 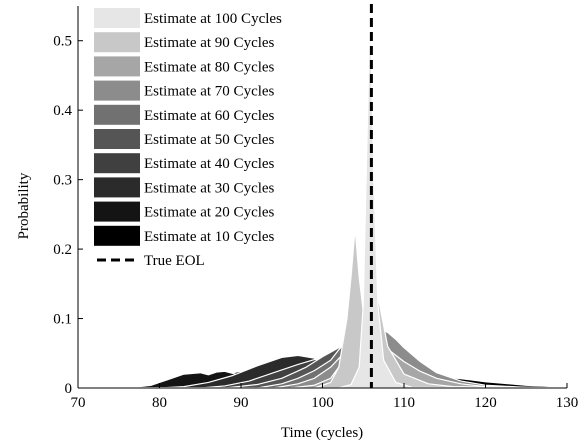 I want to click on x-tick-label: 80, so click(x=159, y=403).